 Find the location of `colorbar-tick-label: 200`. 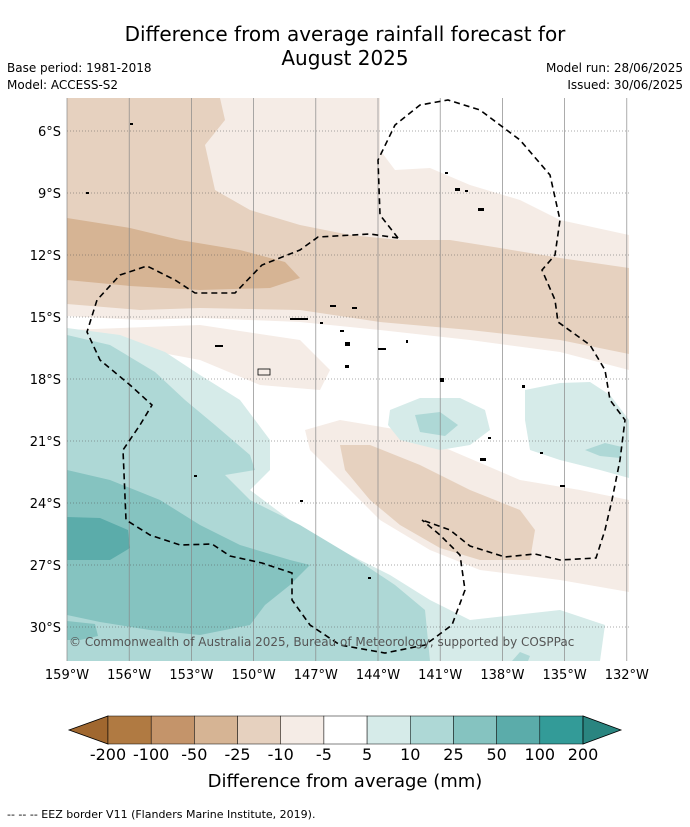

colorbar-tick-label: 200 is located at coordinates (583, 754).